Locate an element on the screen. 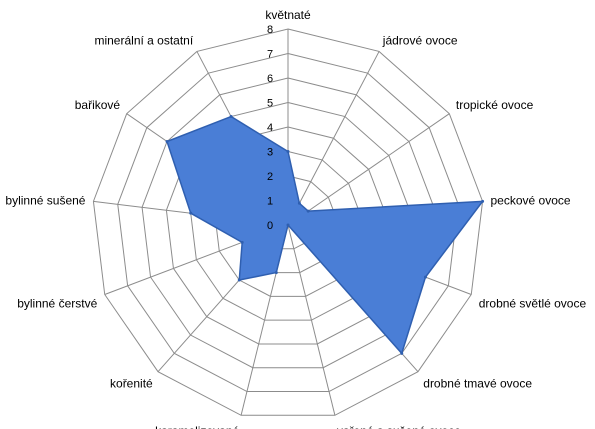 The width and height of the screenshot is (595, 429). tick-label-4: 4 is located at coordinates (270, 128).